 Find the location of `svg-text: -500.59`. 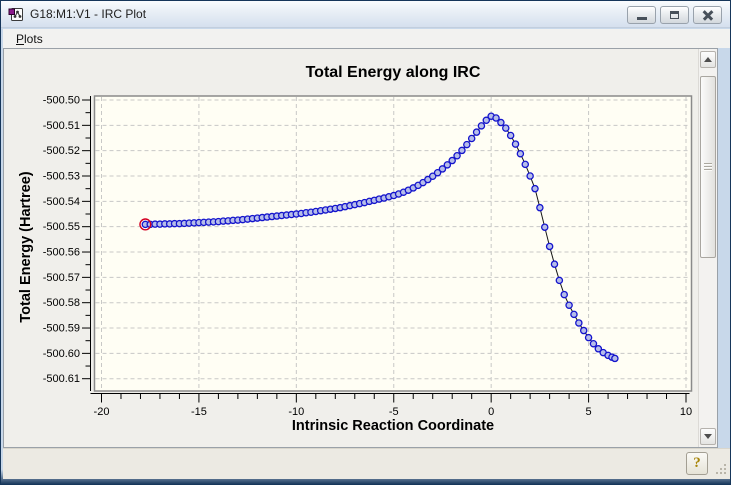

svg-text: -500.59 is located at coordinates (61, 329).